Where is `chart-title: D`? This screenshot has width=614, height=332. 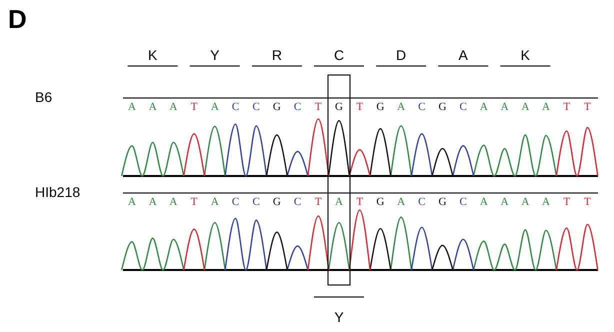 chart-title: D is located at coordinates (17, 19).